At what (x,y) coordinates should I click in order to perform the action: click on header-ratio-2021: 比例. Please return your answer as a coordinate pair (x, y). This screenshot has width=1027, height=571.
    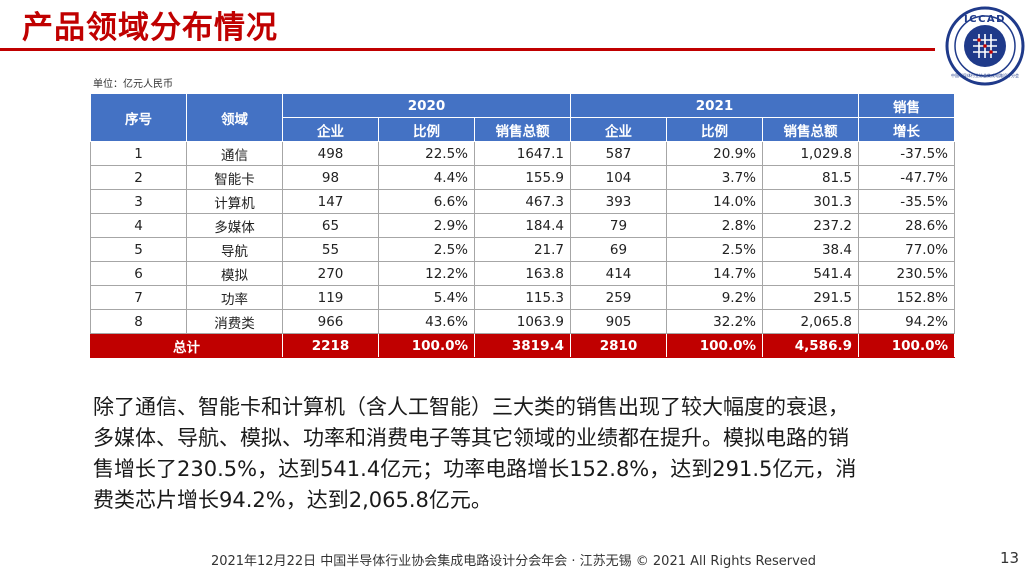
    Looking at the image, I should click on (714, 129).